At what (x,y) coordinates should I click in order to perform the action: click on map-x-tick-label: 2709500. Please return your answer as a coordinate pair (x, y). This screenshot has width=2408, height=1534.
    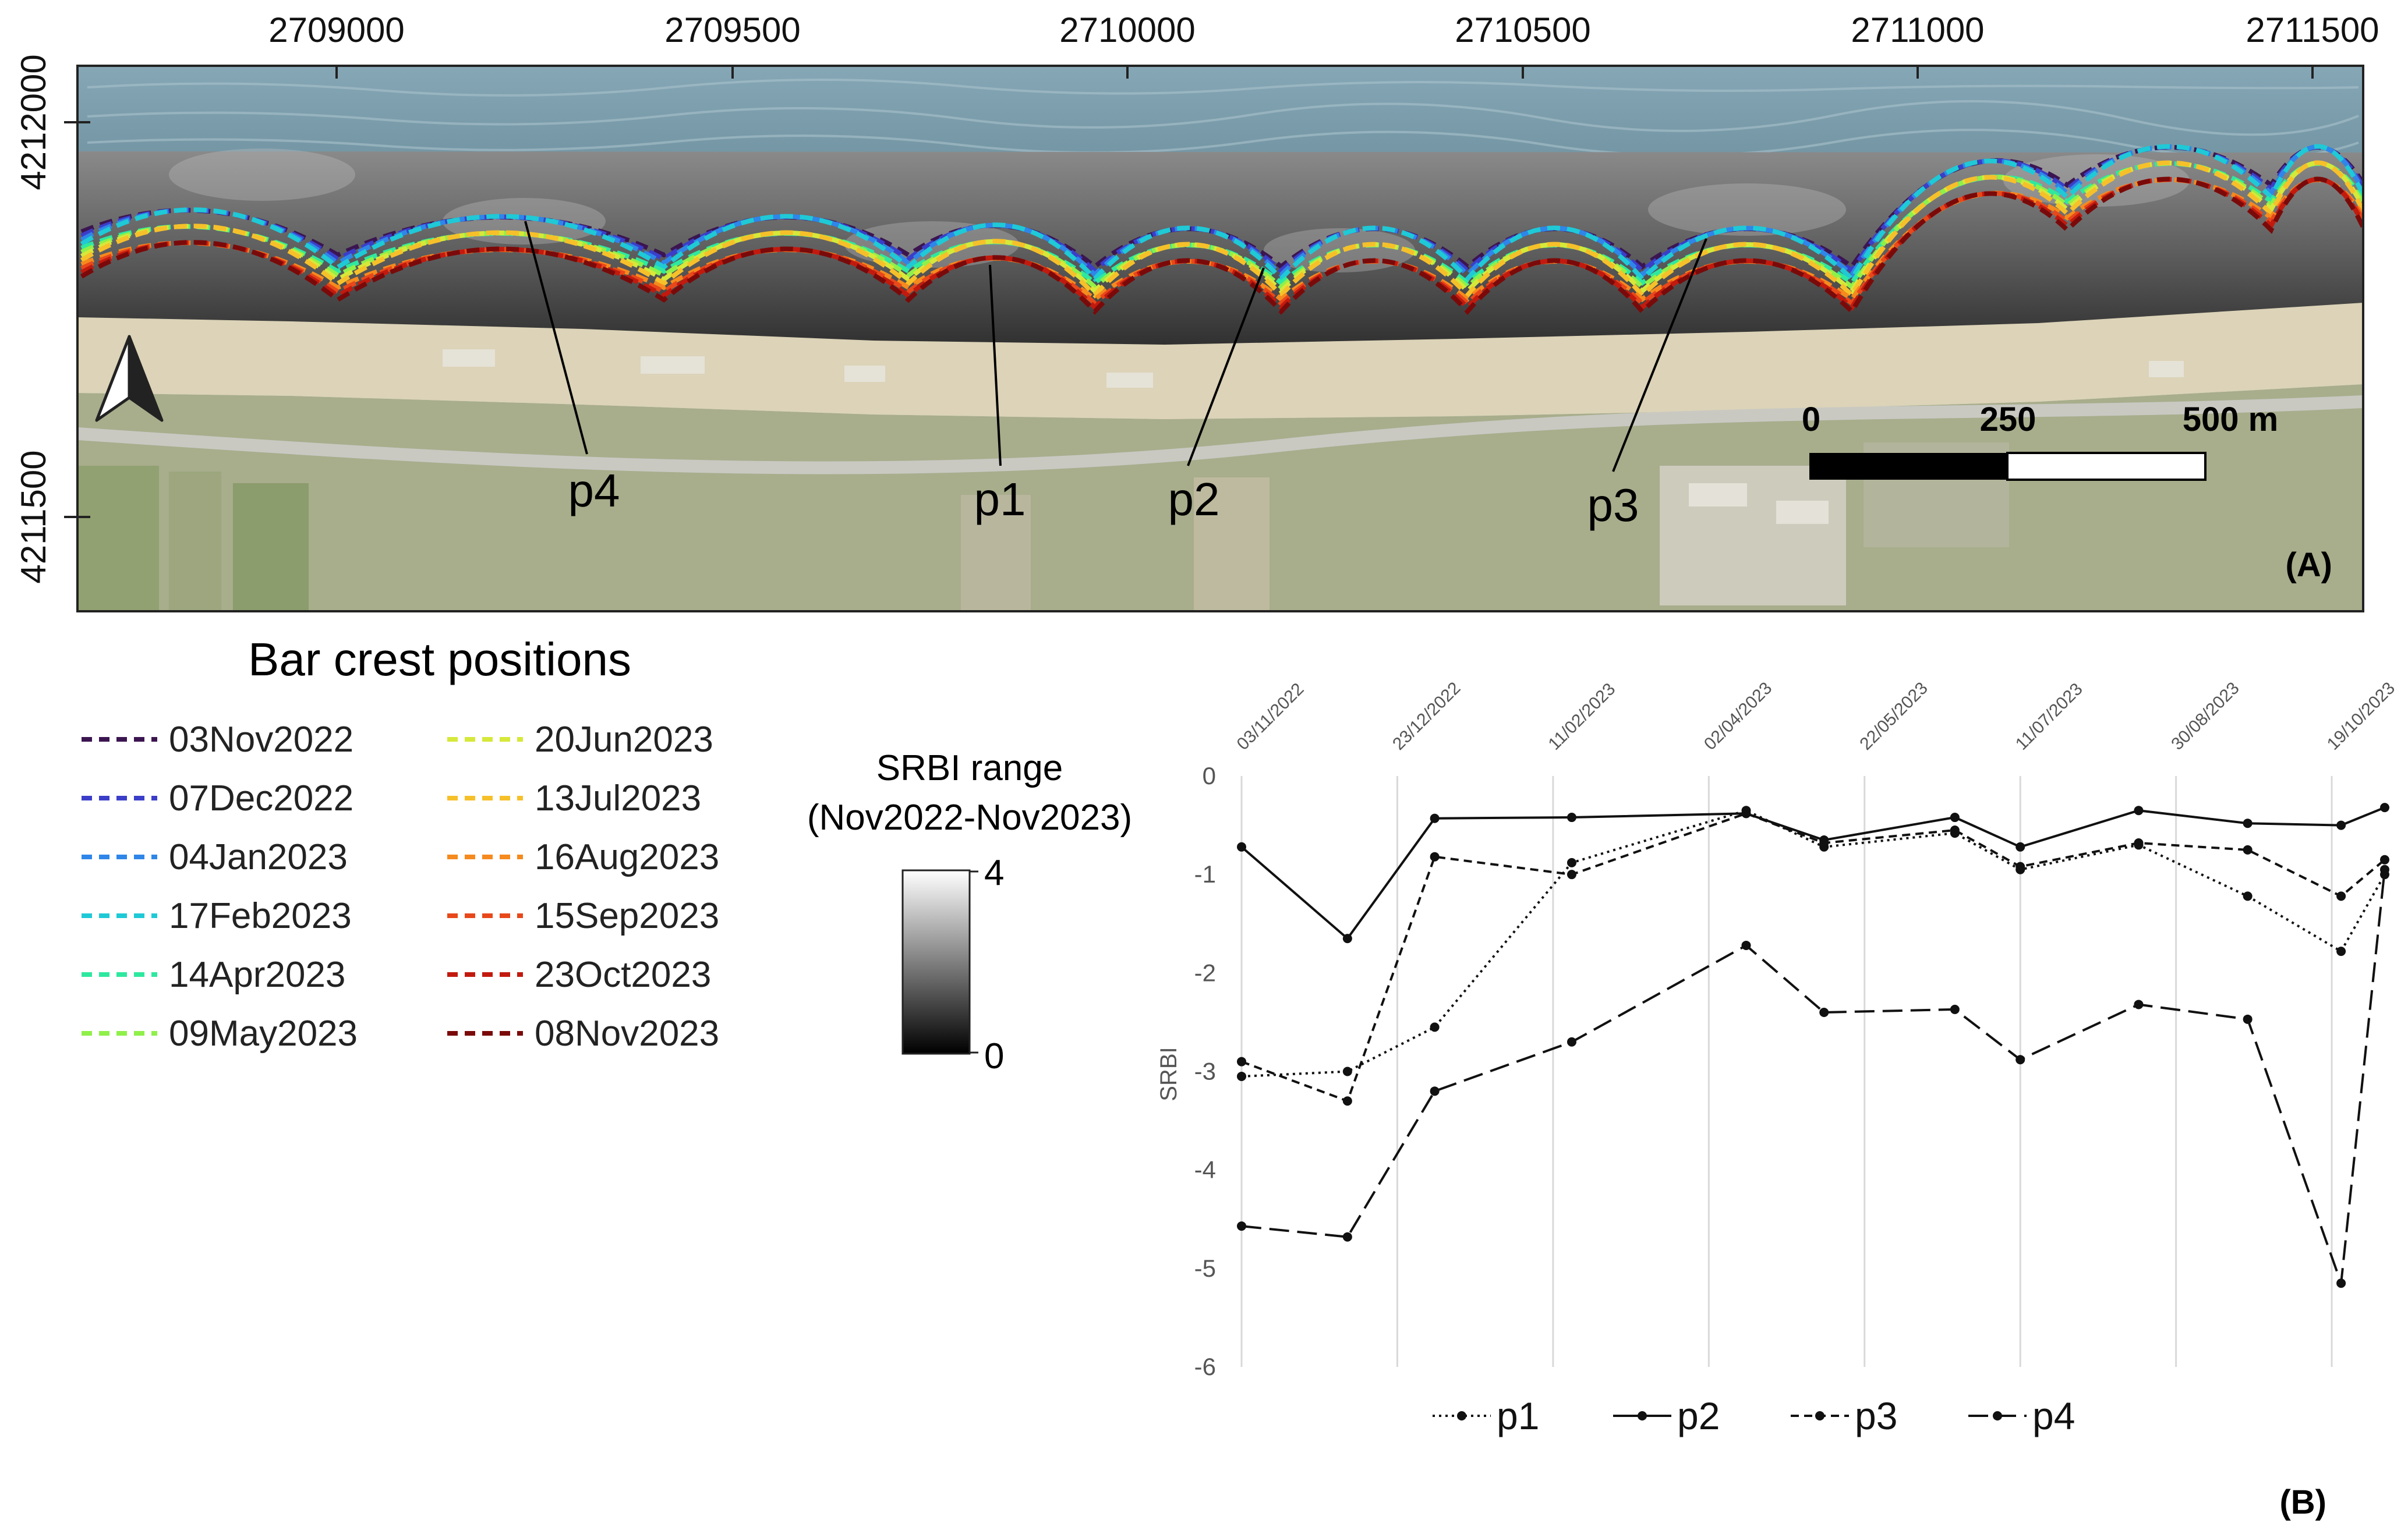
    Looking at the image, I should click on (732, 29).